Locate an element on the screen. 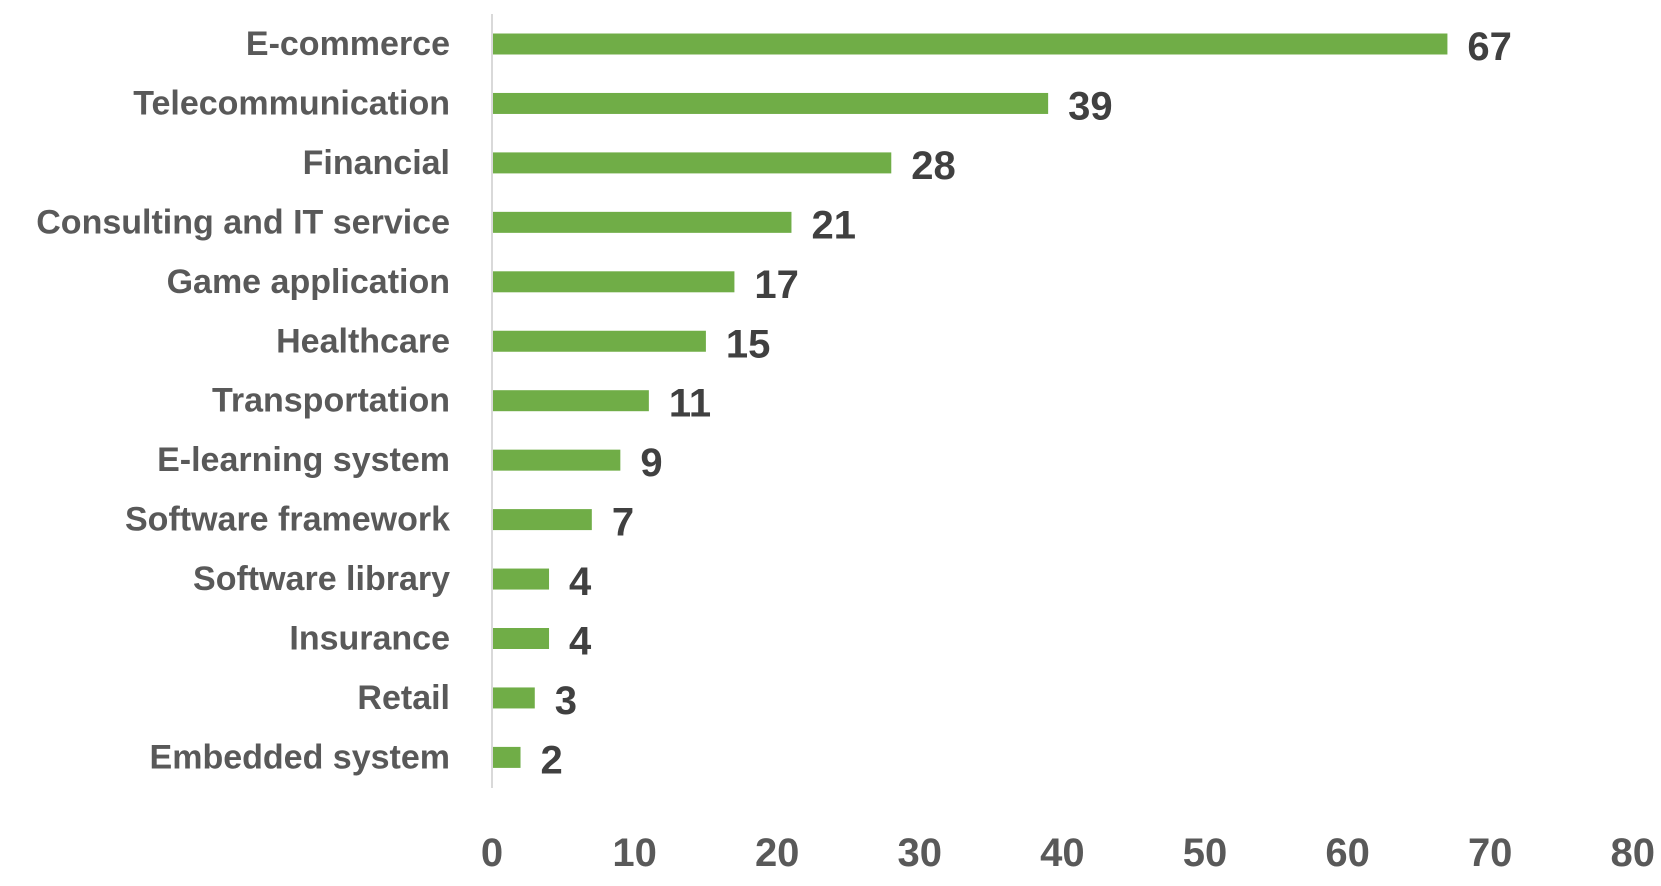 This screenshot has height=886, width=1661. category-label: Financial is located at coordinates (376, 163).